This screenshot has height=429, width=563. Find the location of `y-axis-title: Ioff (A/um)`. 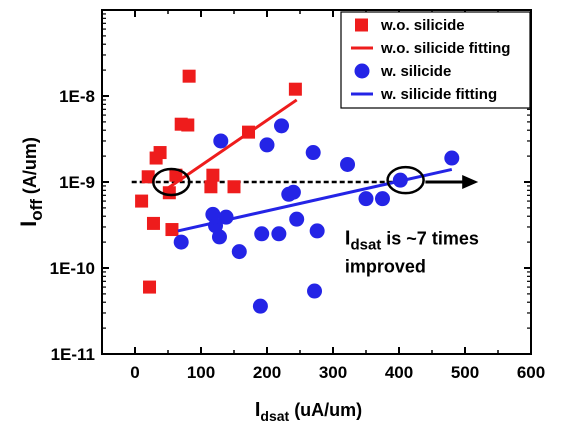

y-axis-title: Ioff (A/um) is located at coordinates (31, 182).